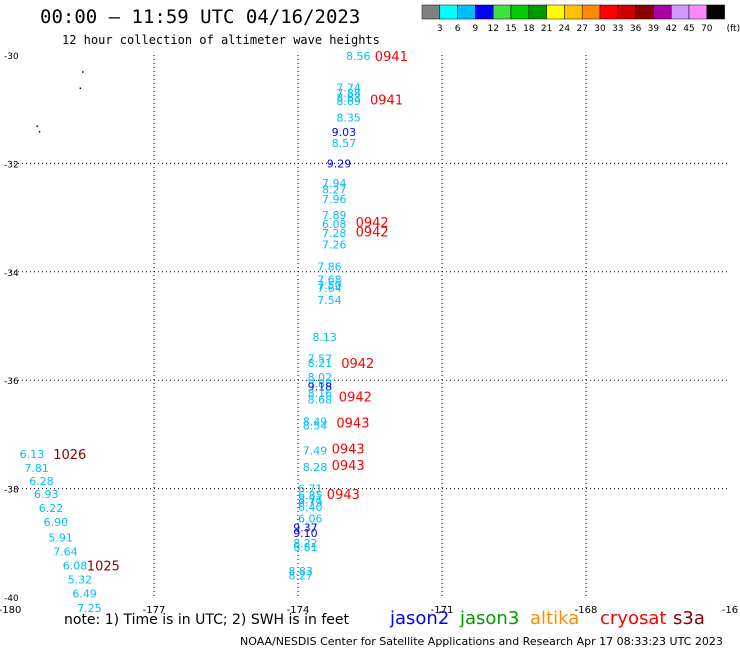 This screenshot has height=650, width=740. Describe the element at coordinates (11, 599) in the screenshot. I see `y-tick-label: -40` at that location.